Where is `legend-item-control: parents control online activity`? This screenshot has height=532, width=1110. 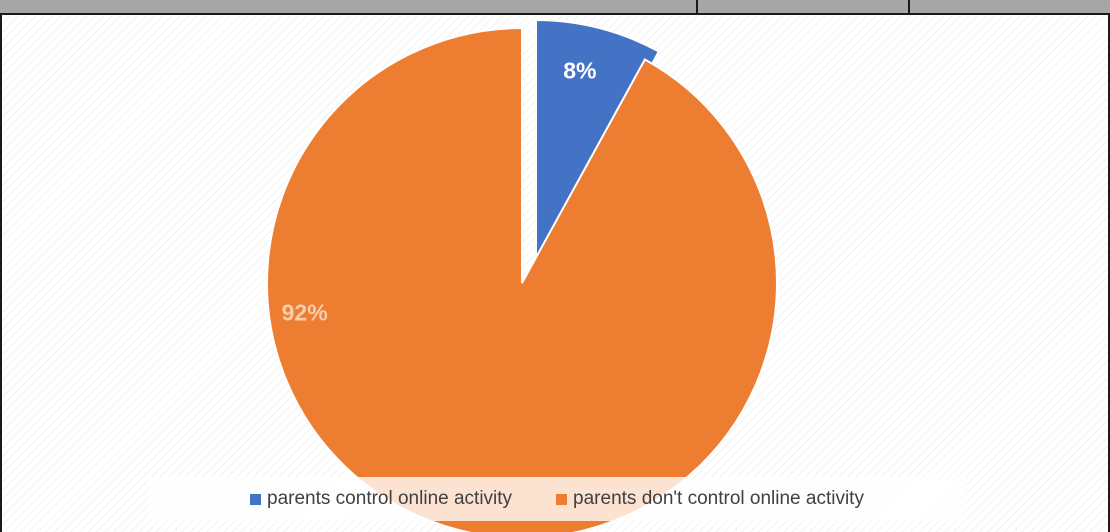 legend-item-control: parents control online activity is located at coordinates (381, 499).